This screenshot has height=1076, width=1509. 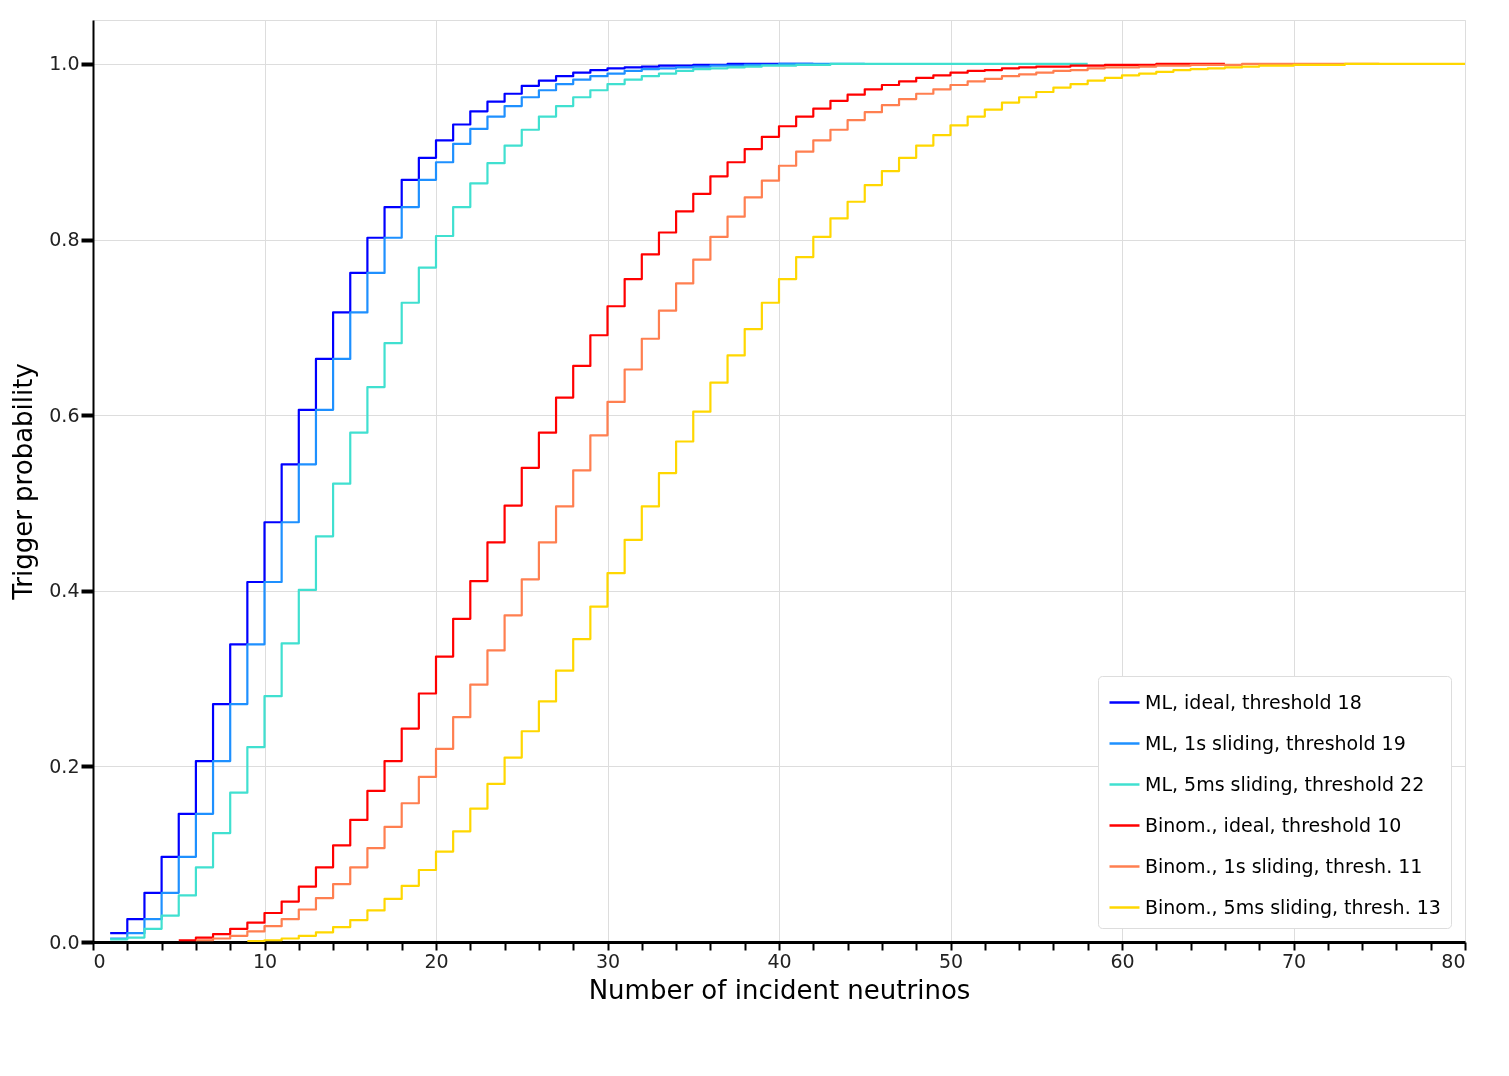 I want to click on legend-label: Binom., 1s sliding, thresh. 11, so click(x=1284, y=865).